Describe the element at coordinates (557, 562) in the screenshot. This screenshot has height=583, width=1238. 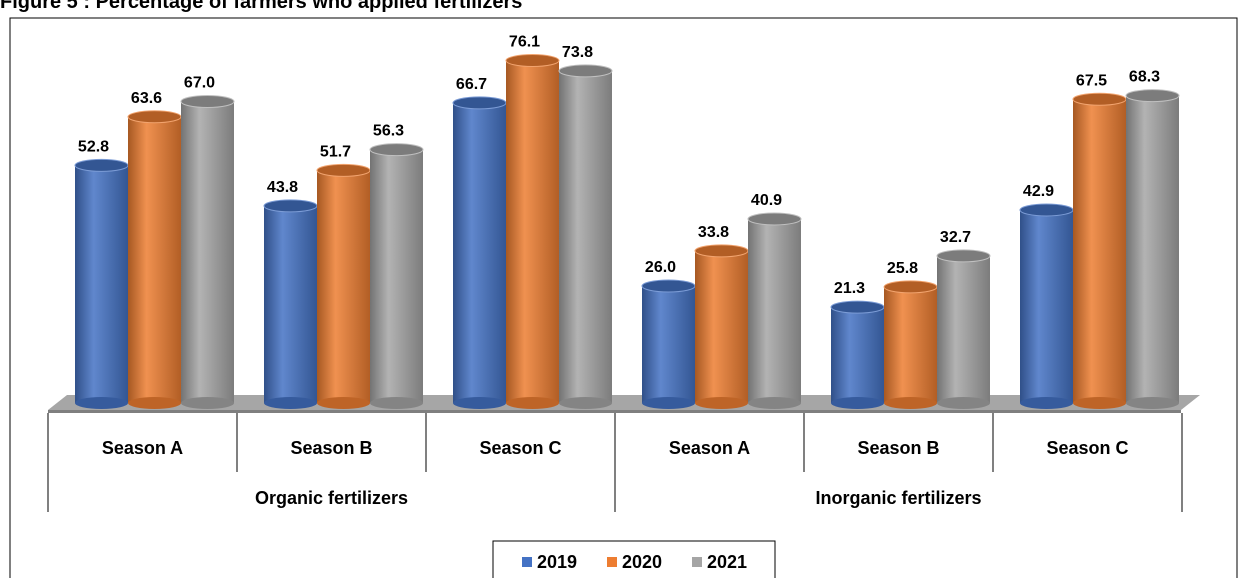
I see `legend-label: 2019` at that location.